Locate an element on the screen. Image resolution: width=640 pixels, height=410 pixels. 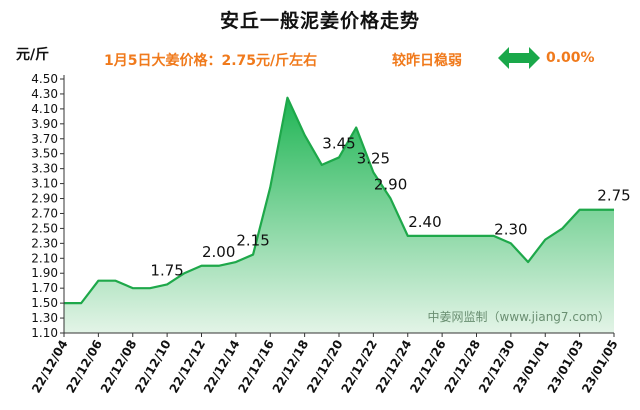
y-tick-label: 2.30 is located at coordinates (44, 243).